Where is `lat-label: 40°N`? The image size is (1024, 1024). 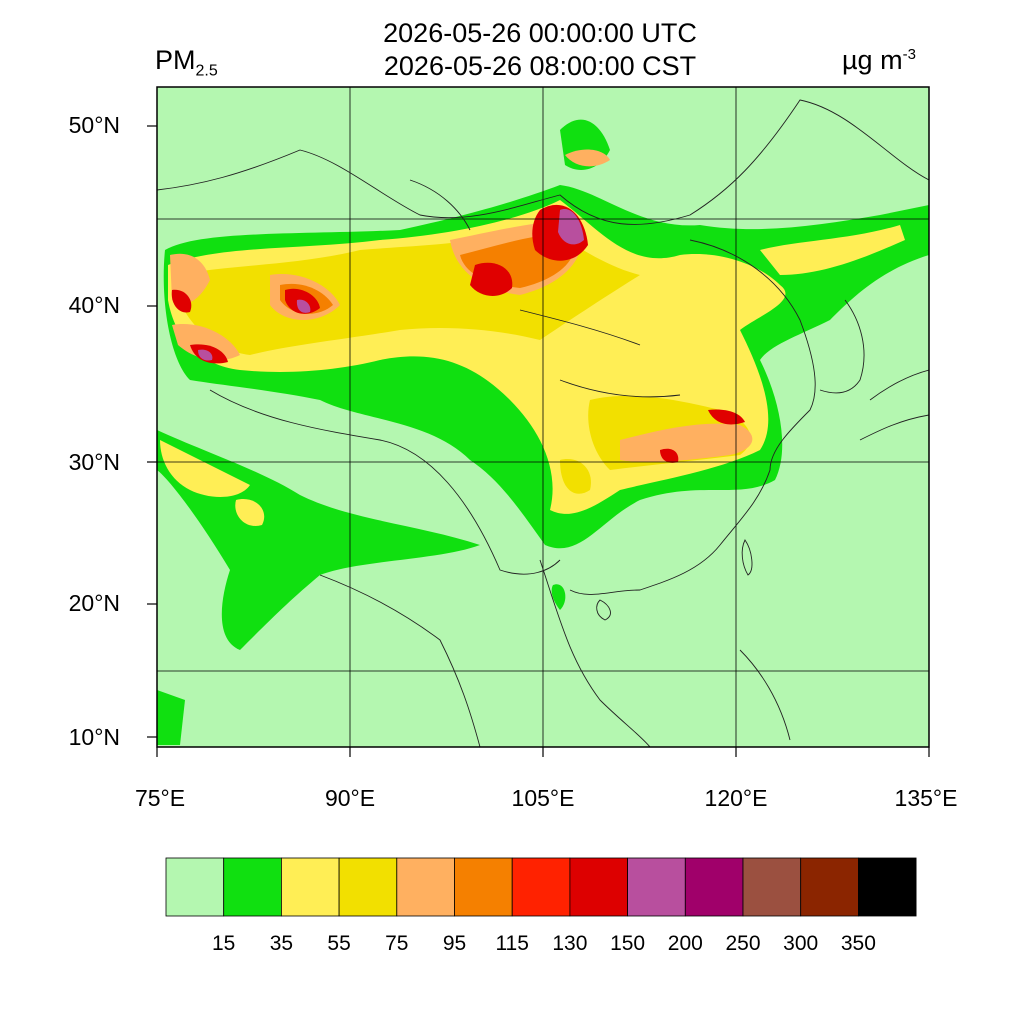
lat-label: 40°N is located at coordinates (94, 305).